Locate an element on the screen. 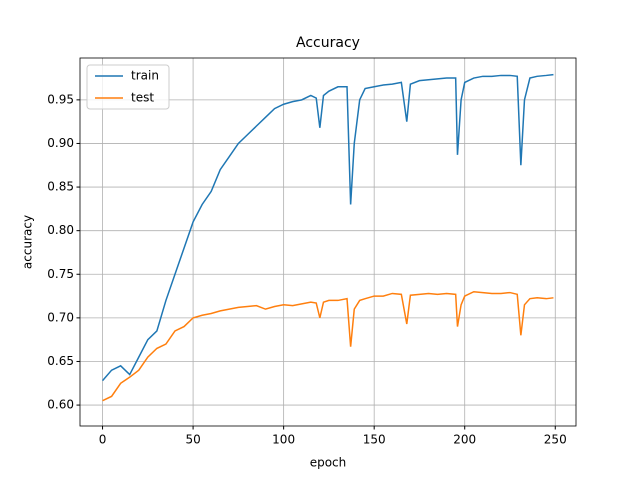 The width and height of the screenshot is (640, 484). legend-label: train is located at coordinates (145, 76).